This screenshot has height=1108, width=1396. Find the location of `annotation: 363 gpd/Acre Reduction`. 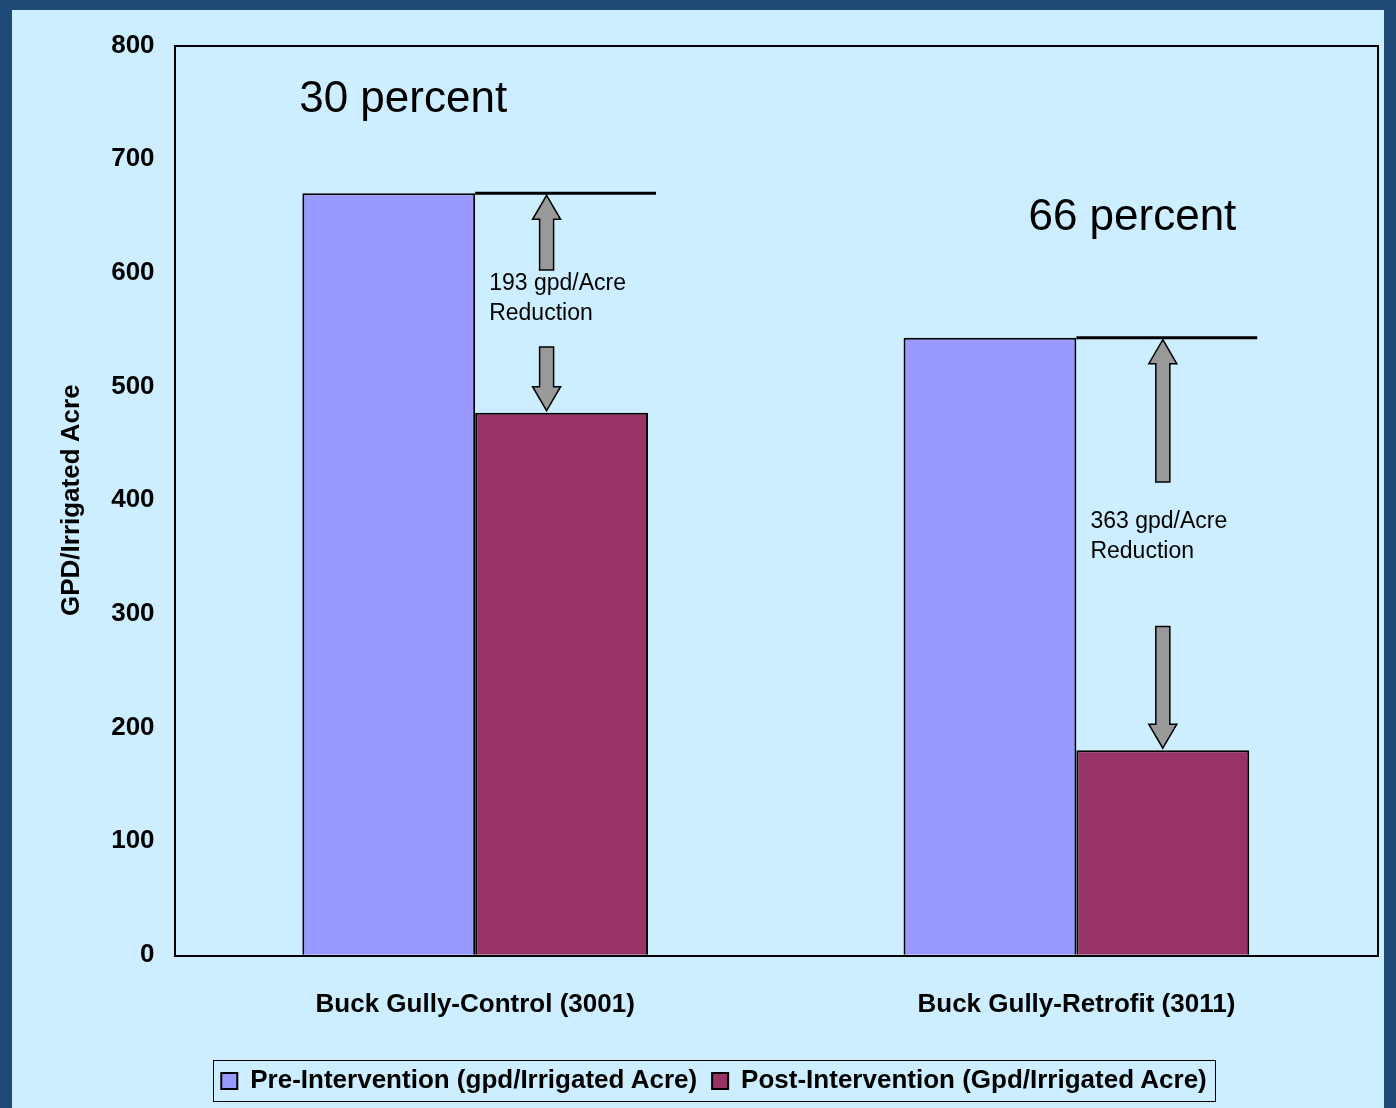

annotation: 363 gpd/Acre Reduction is located at coordinates (1159, 535).